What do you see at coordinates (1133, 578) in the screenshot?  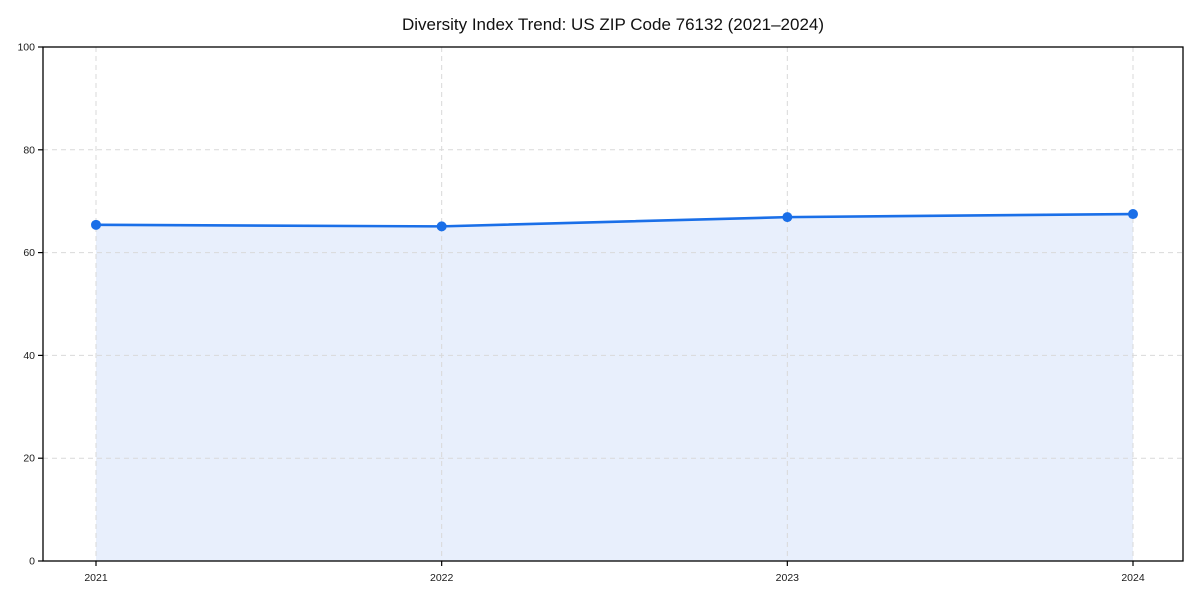 I see `x-axis-tick-label: 2024` at bounding box center [1133, 578].